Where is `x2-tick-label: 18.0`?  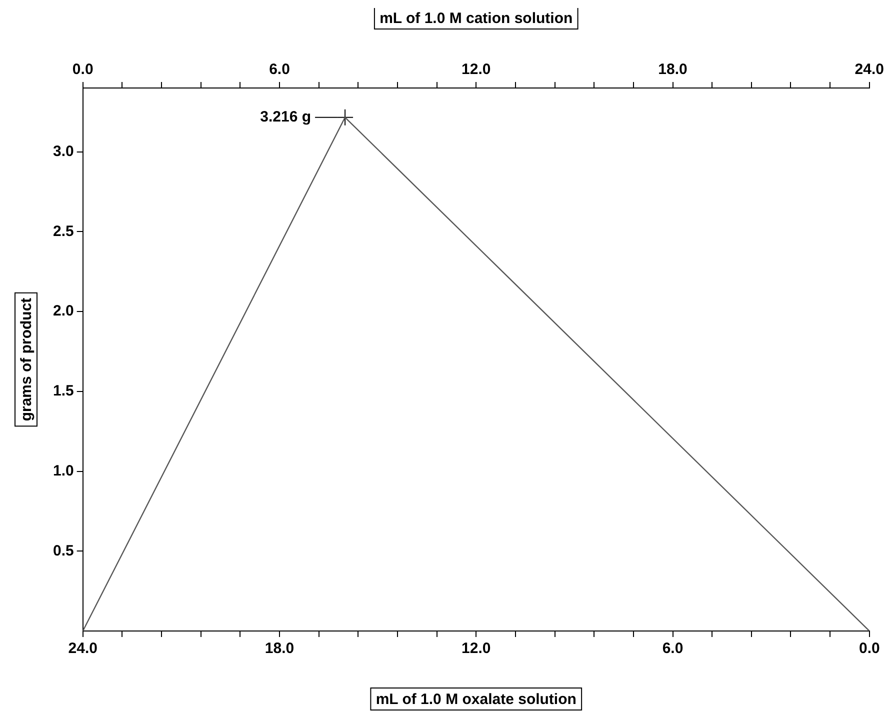
x2-tick-label: 18.0 is located at coordinates (673, 69).